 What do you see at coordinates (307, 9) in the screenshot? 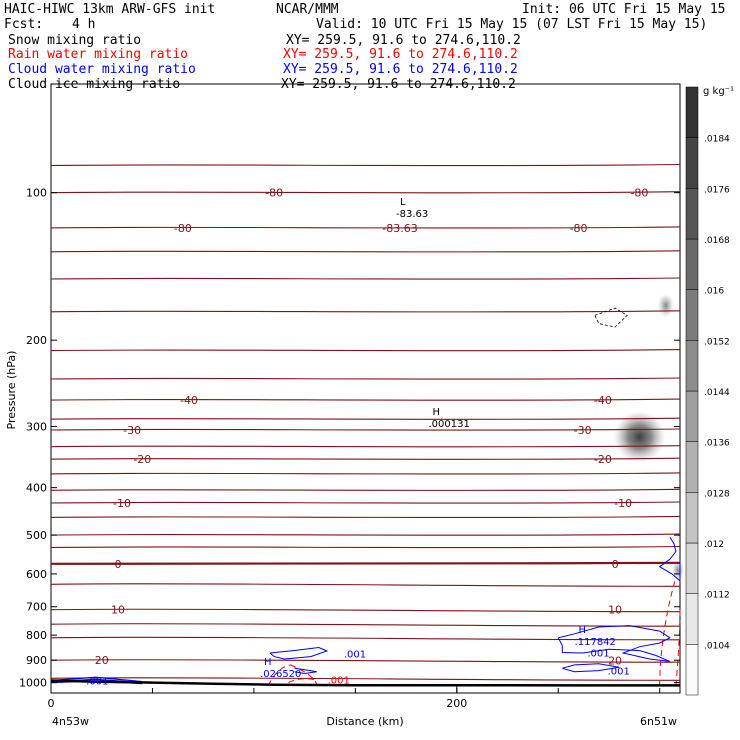
I see `title-center: NCAR/MMM` at bounding box center [307, 9].